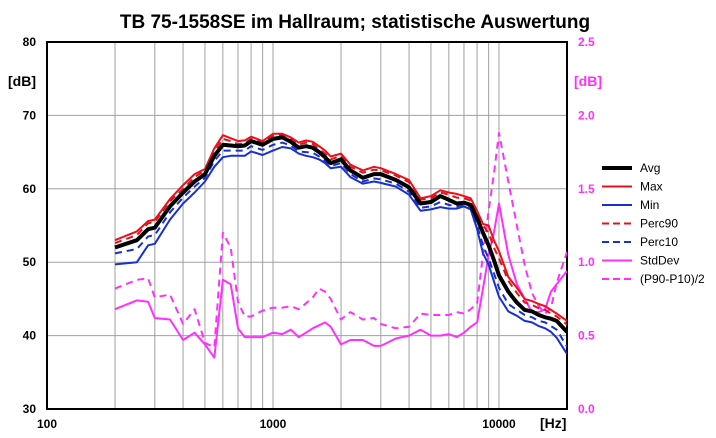 This screenshot has height=438, width=716. What do you see at coordinates (30, 409) in the screenshot?
I see `y-left-tick-label: 30` at bounding box center [30, 409].